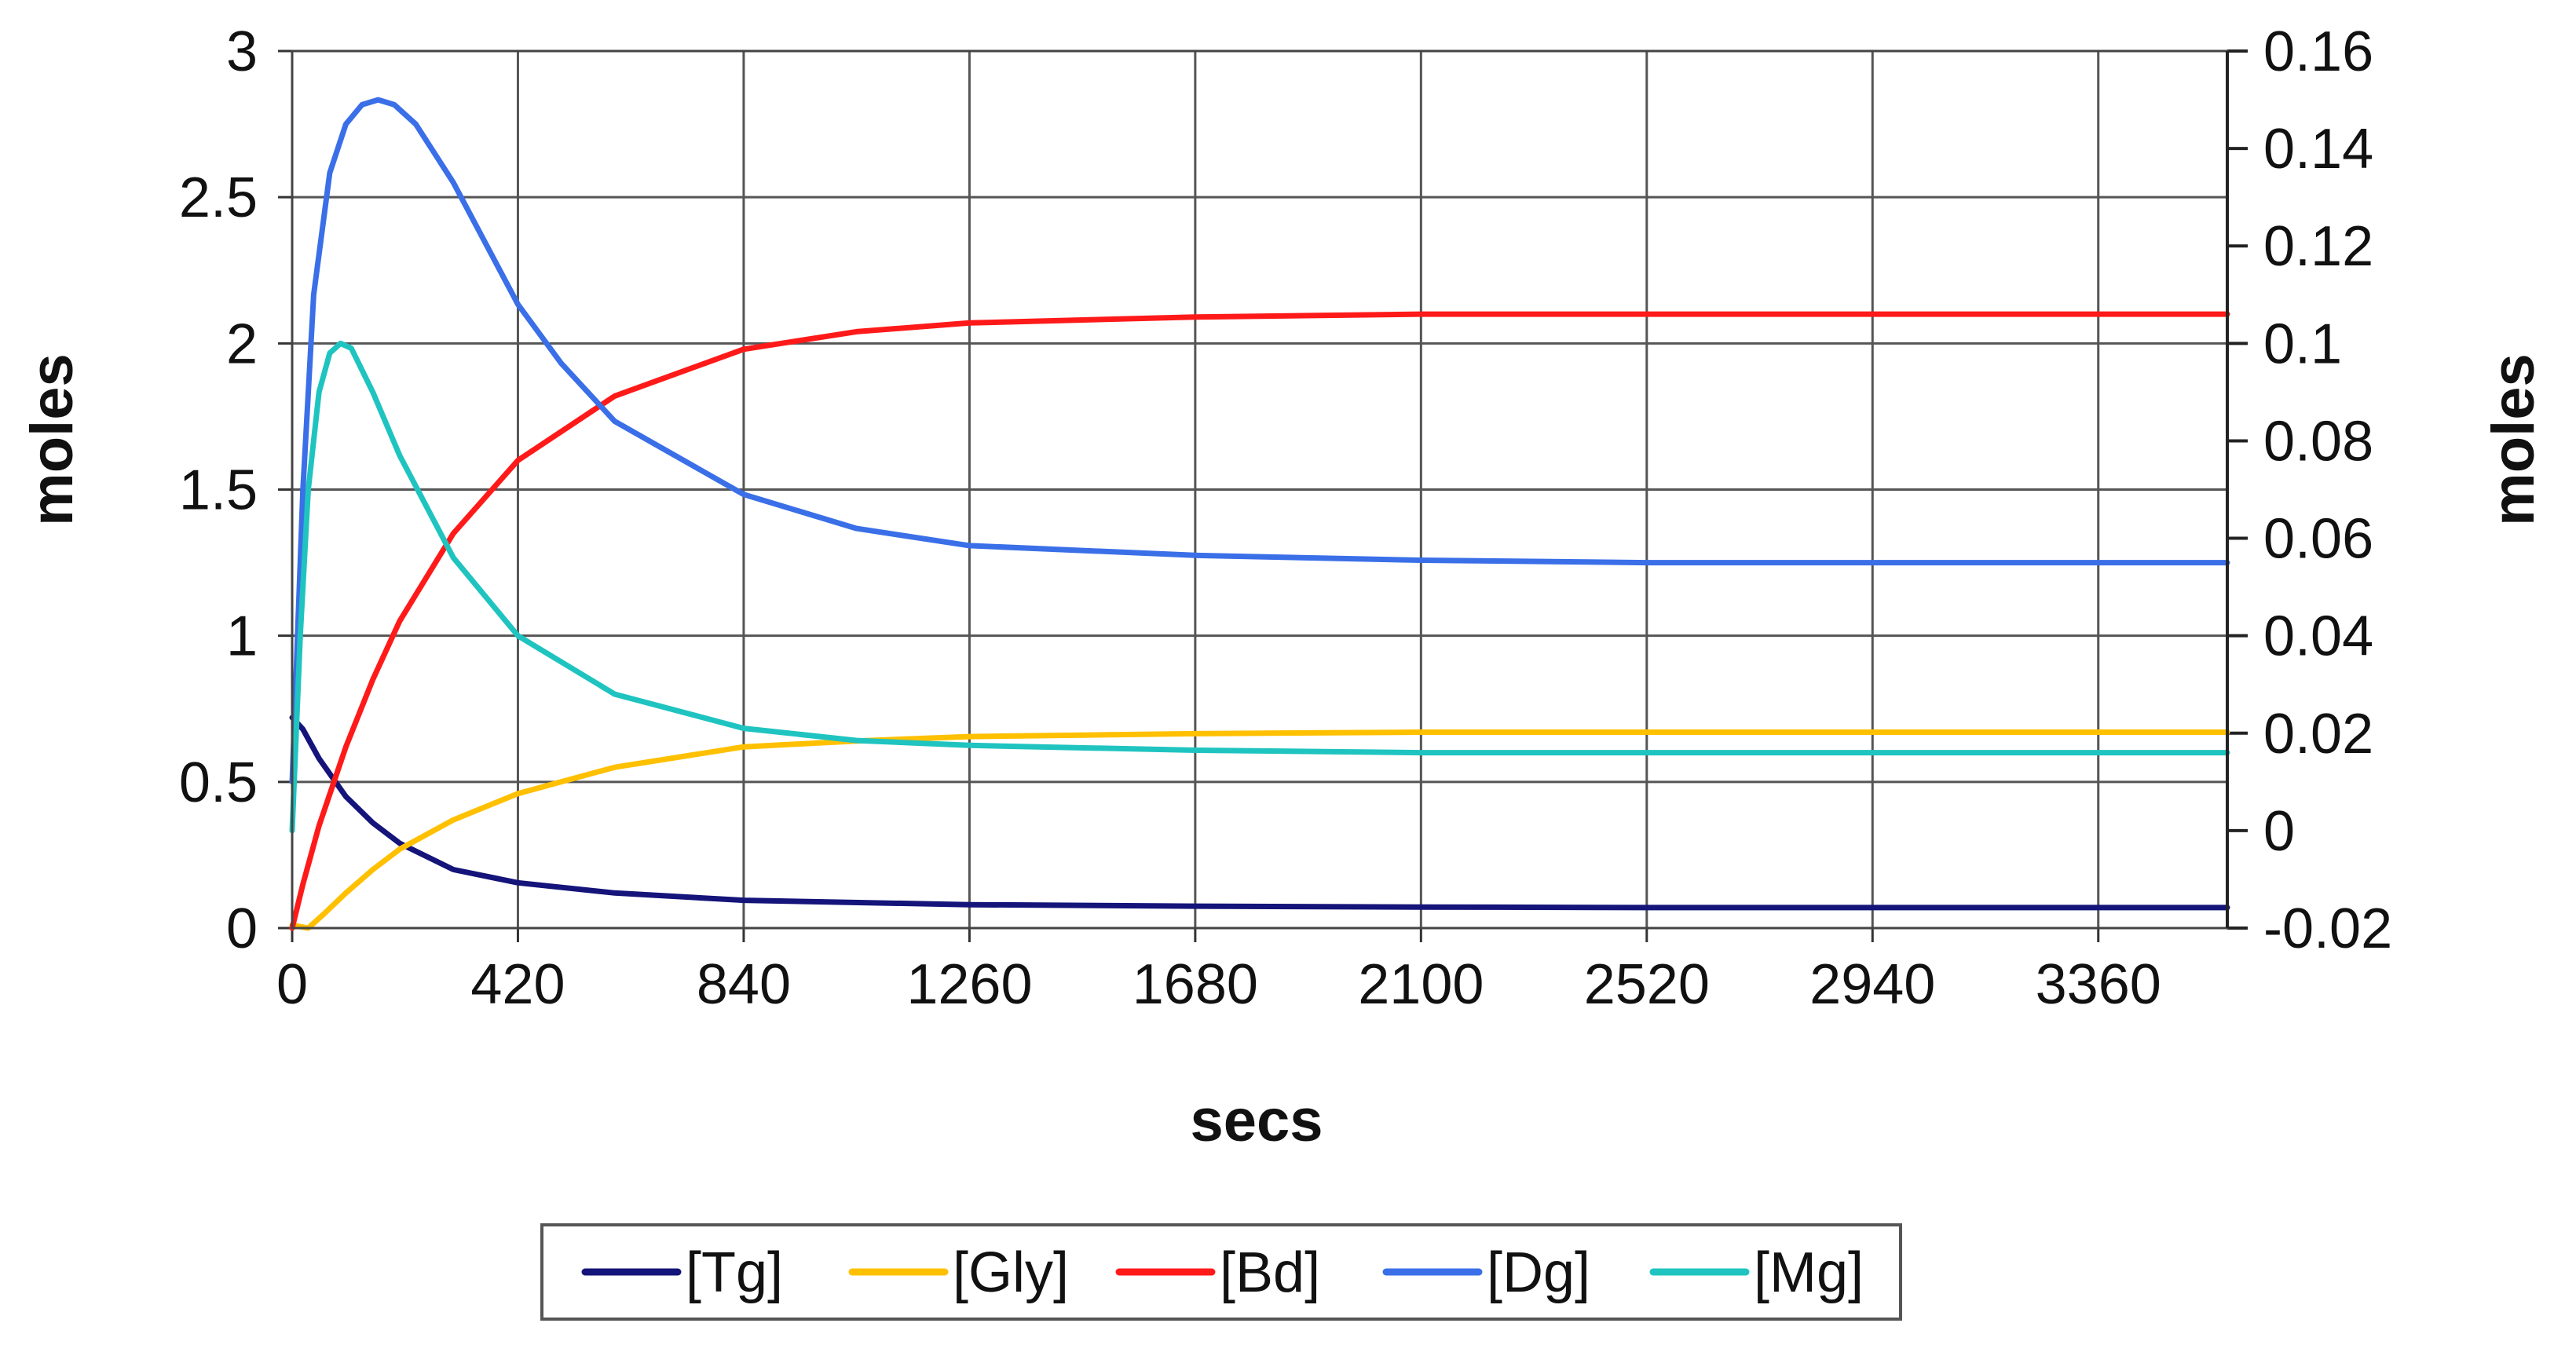  What do you see at coordinates (2318, 149) in the screenshot?
I see `right-y-tick-label: 0.14` at bounding box center [2318, 149].